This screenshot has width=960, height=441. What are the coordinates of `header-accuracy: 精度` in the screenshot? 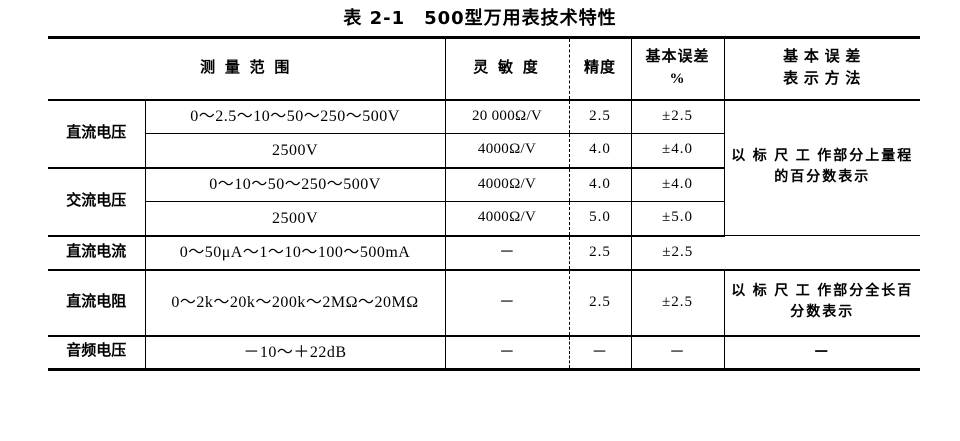 It's located at (600, 68).